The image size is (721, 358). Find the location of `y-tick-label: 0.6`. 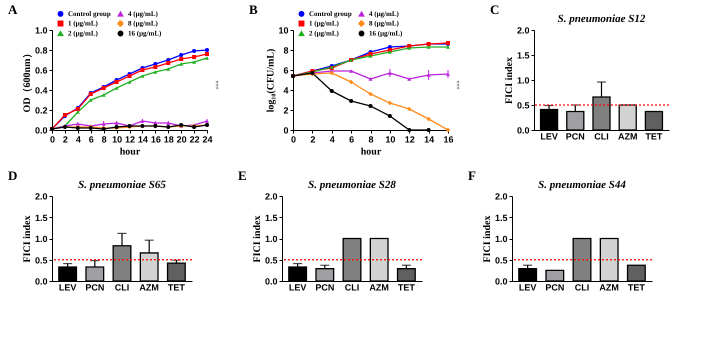

y-tick-label: 0.6 is located at coordinates (41, 71).